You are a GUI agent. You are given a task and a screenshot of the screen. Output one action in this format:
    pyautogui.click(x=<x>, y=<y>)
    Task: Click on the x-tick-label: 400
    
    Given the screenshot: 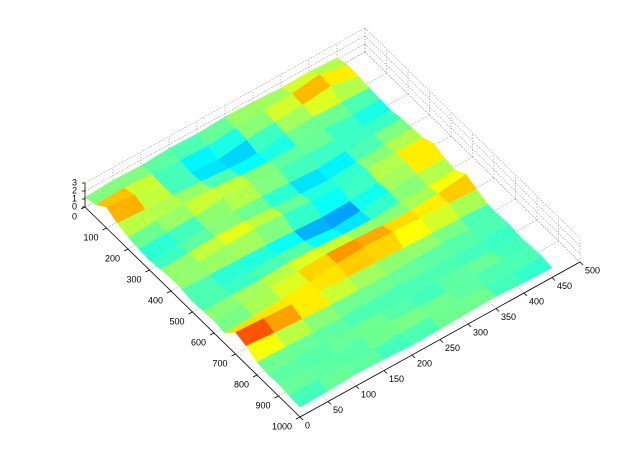 What is the action you would take?
    pyautogui.click(x=155, y=300)
    